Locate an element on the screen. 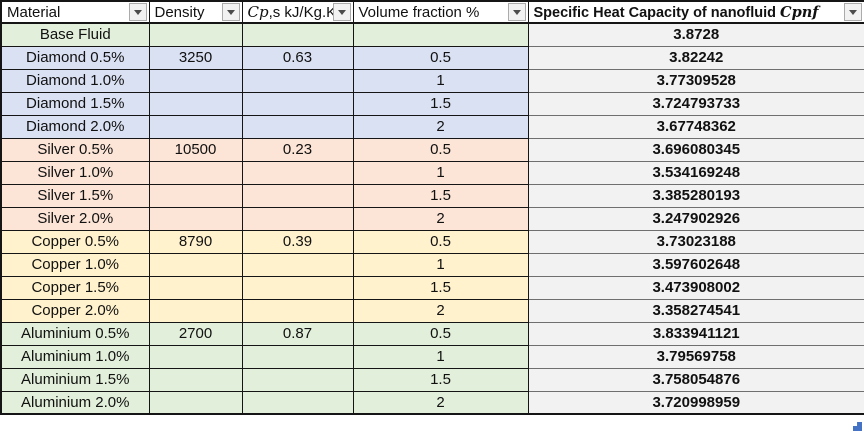  material-cell: Silver 2.0% is located at coordinates (75, 218).